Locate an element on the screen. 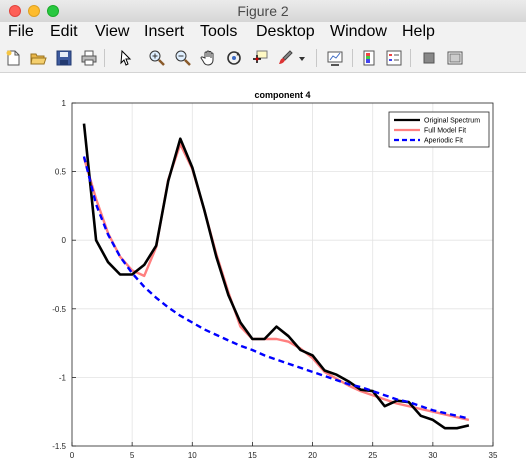  x-tick-label: 25 is located at coordinates (372, 455).